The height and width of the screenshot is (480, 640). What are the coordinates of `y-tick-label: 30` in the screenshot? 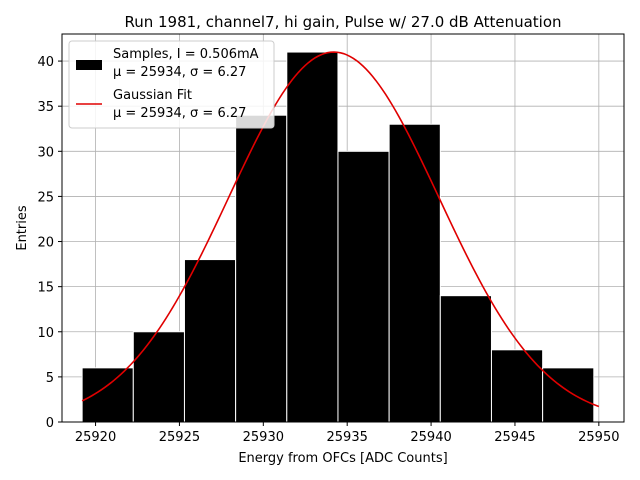 It's located at (45, 152).